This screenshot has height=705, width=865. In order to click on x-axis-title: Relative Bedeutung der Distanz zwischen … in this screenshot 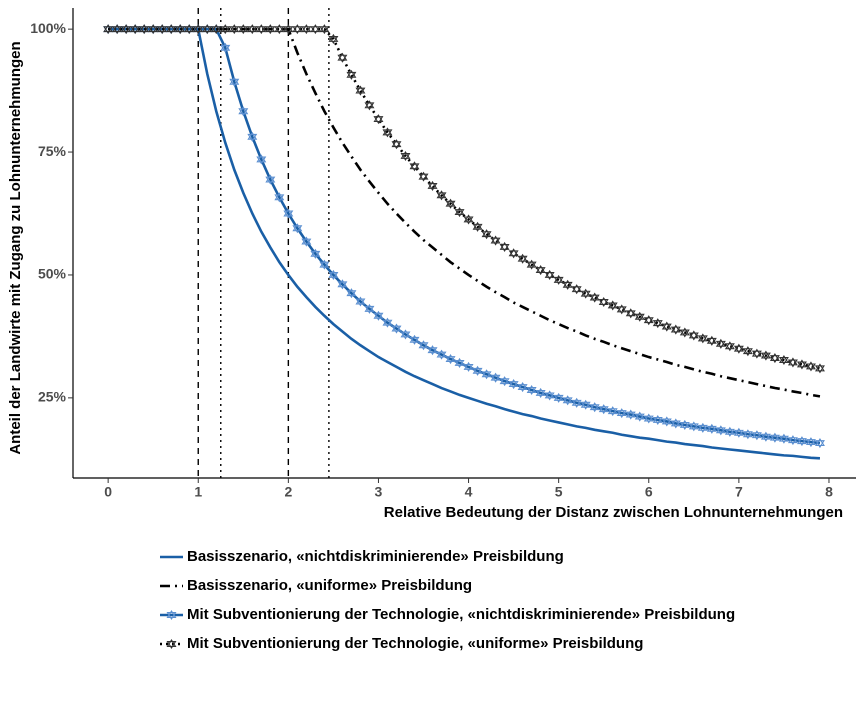, I will do `click(613, 512)`.